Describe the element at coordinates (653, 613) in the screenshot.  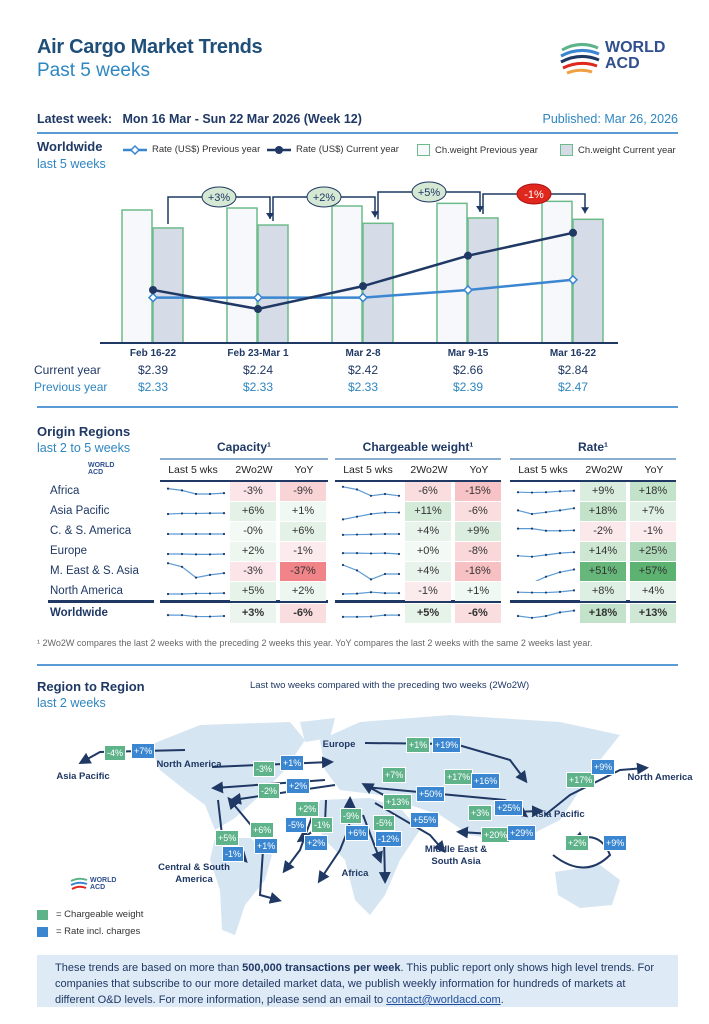
I see `value-cell: +13%` at that location.